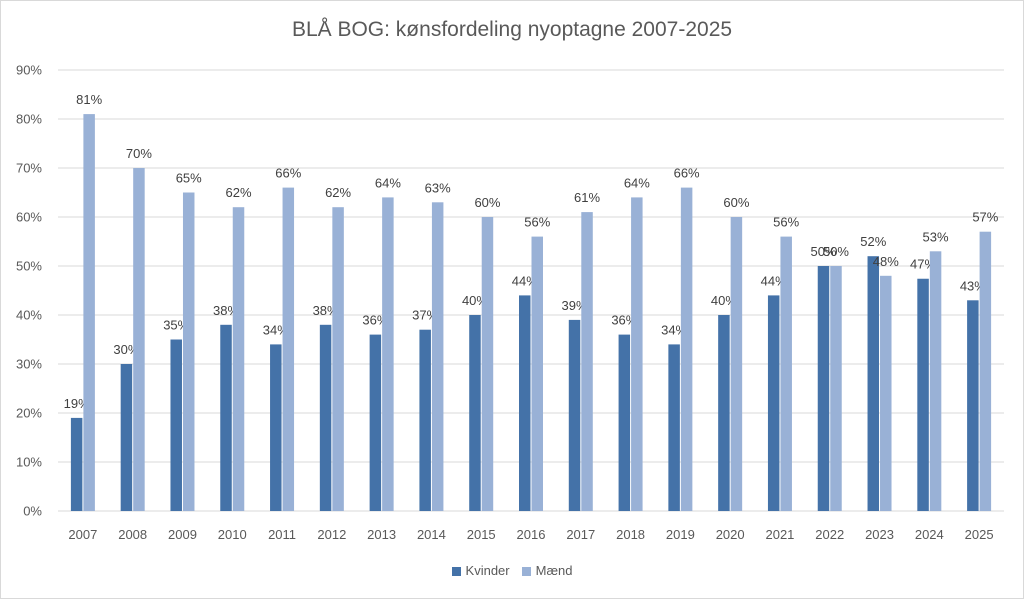  What do you see at coordinates (29, 168) in the screenshot?
I see `y-tick-label: 70%` at bounding box center [29, 168].